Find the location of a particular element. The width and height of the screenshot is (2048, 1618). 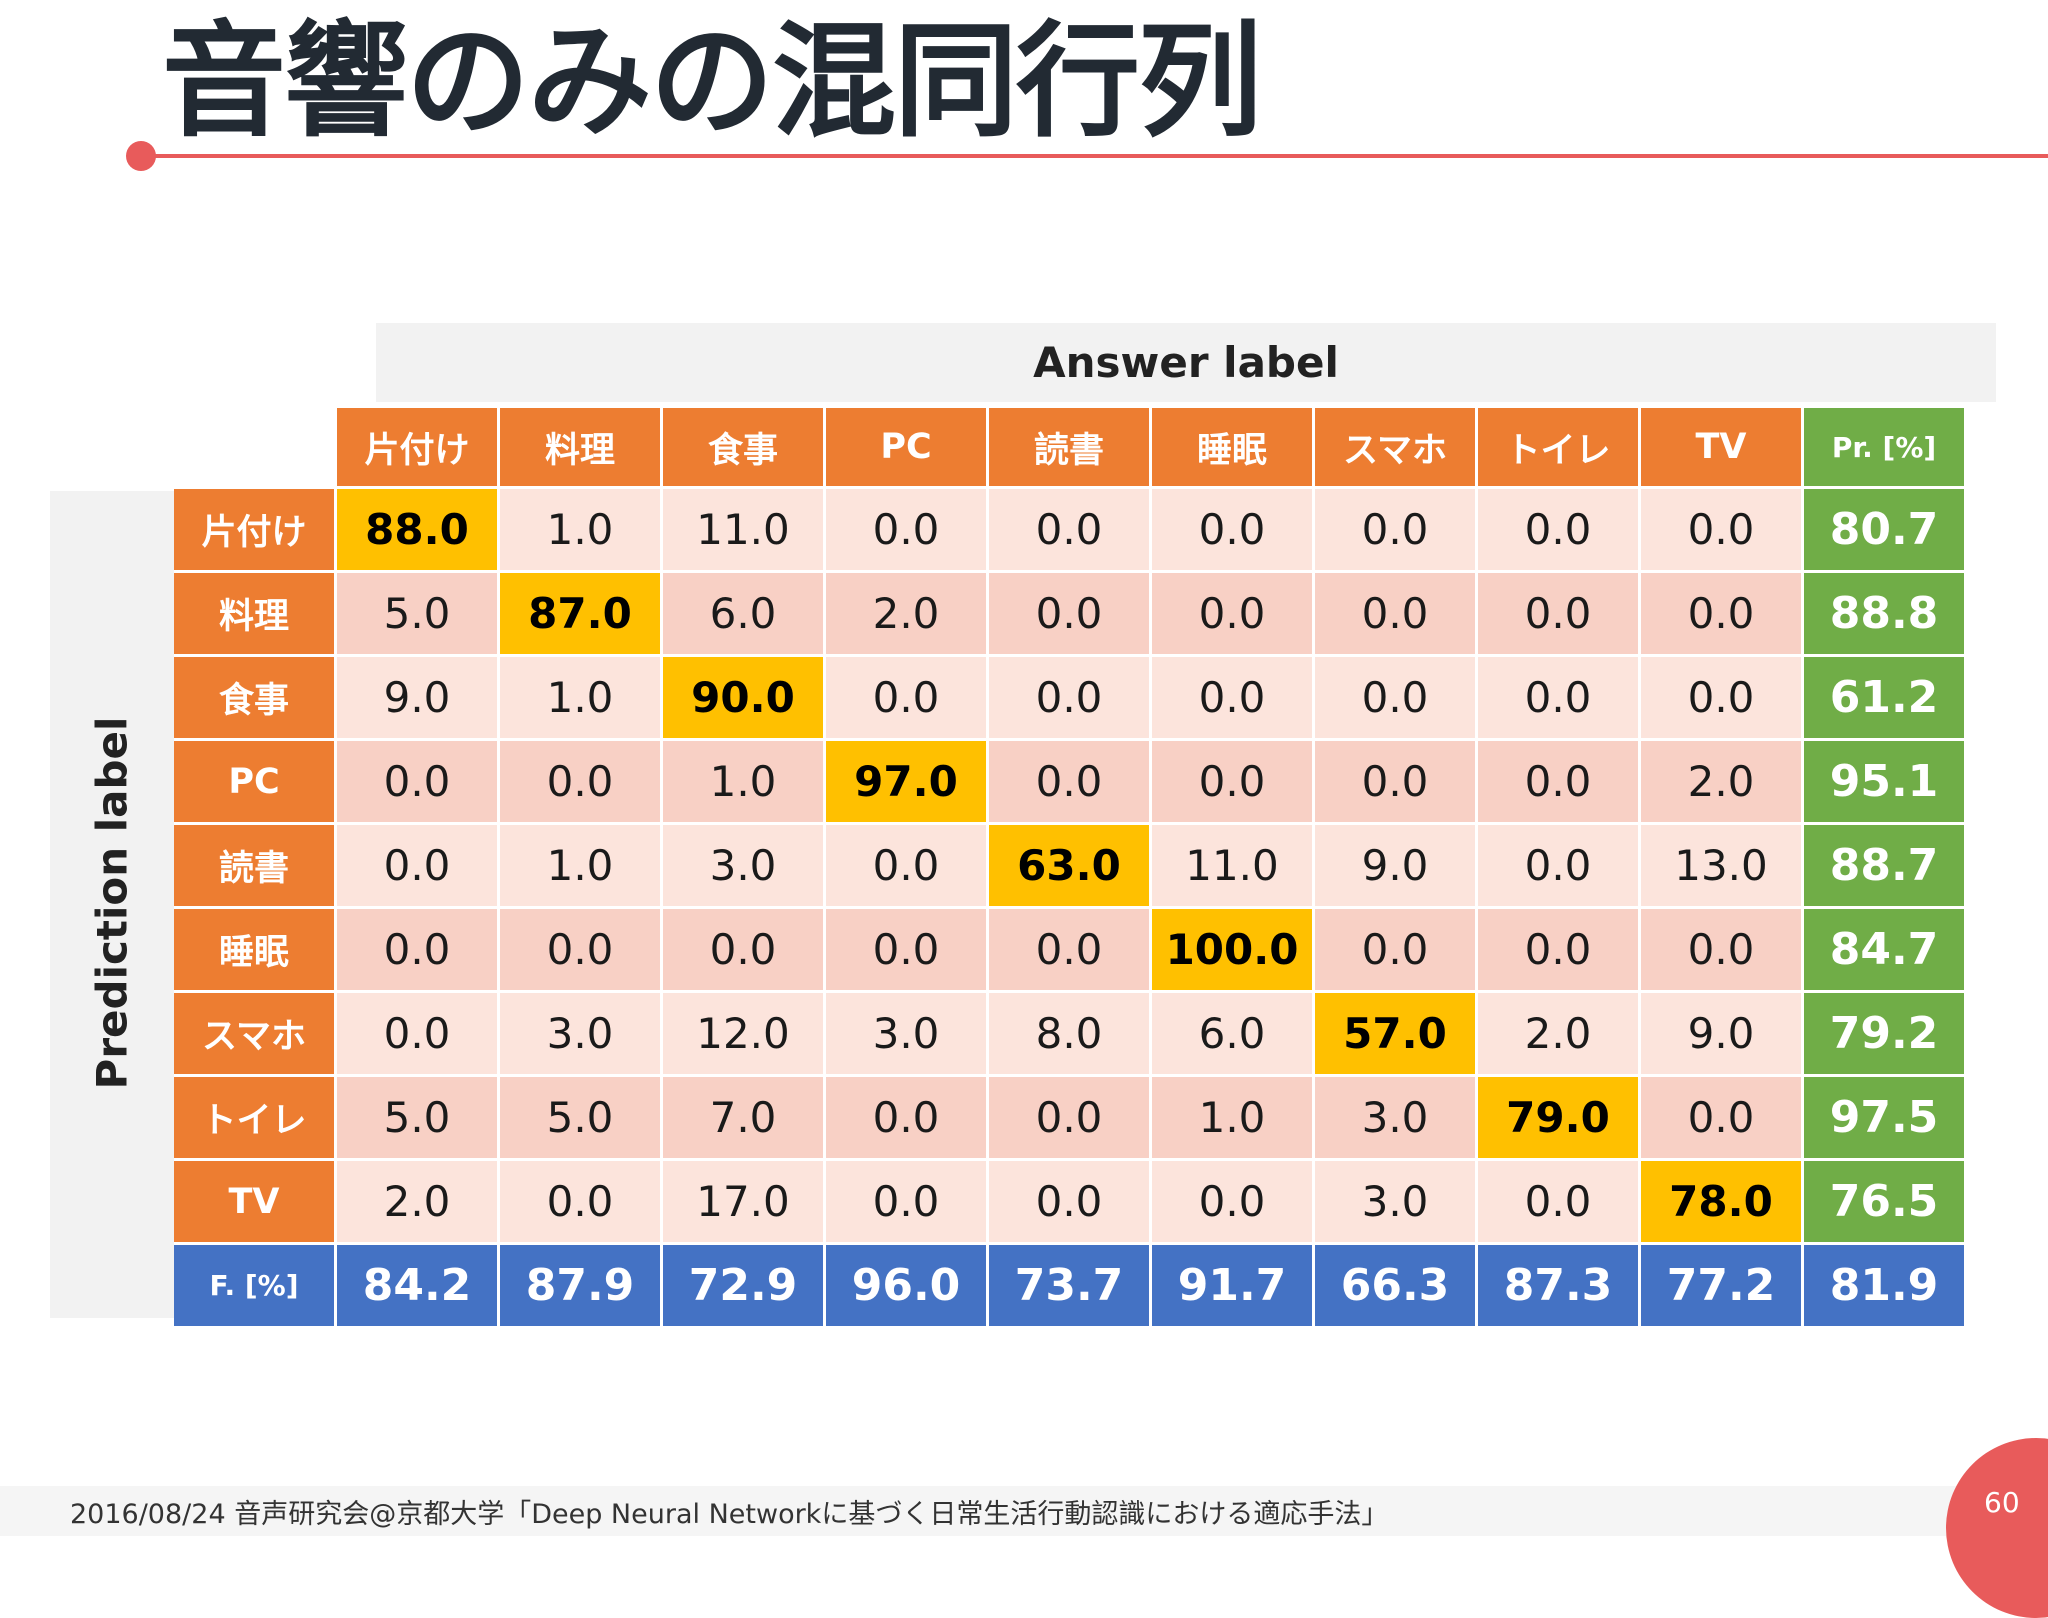

answer-class-header: トイレ is located at coordinates (1558, 447).